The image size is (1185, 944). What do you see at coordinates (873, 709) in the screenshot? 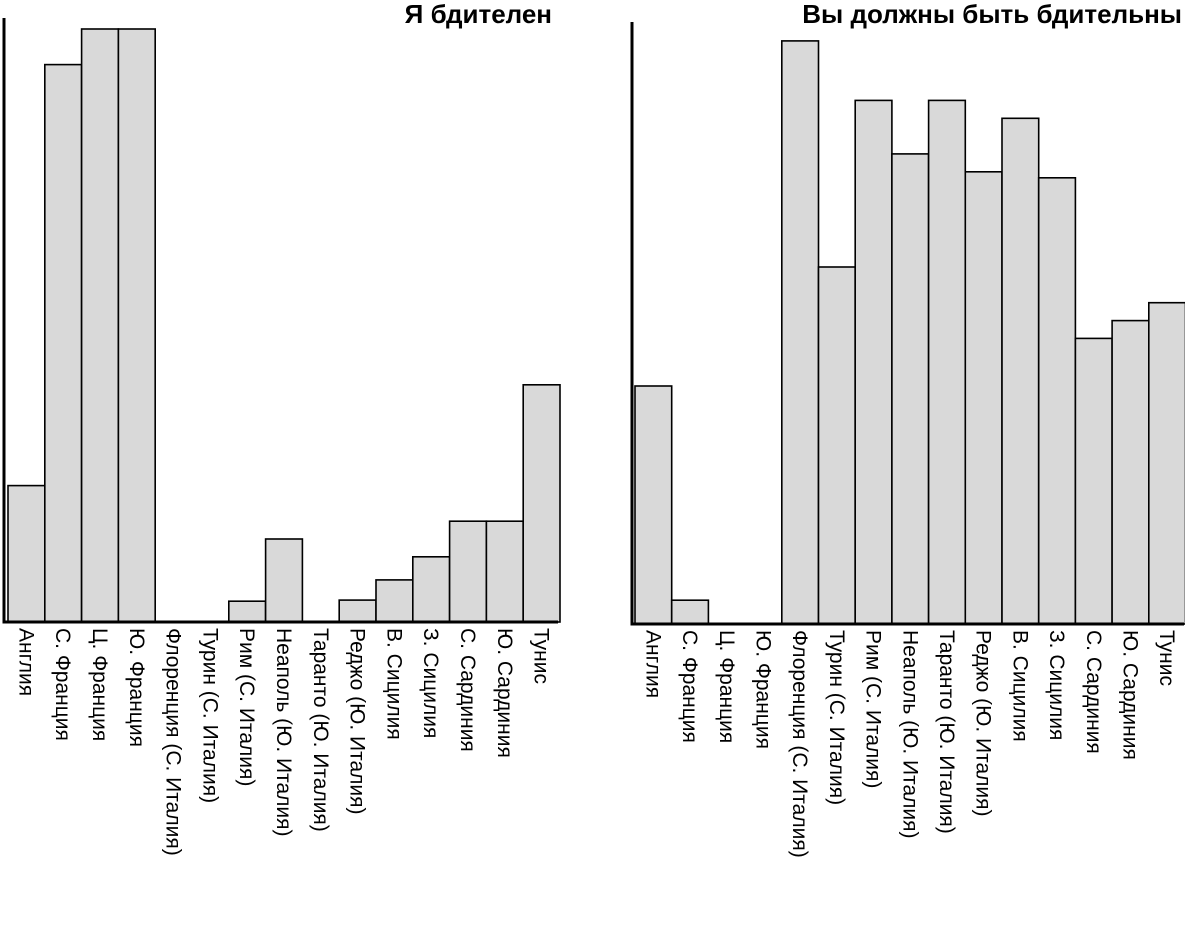
I see `tick-label-1-6: Рим (С. Италия)` at bounding box center [873, 709].